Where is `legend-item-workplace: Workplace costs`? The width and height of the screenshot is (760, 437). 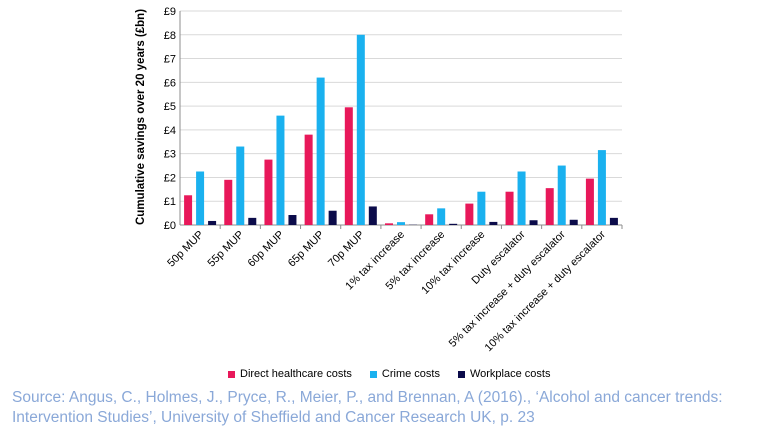
legend-item-workplace: Workplace costs is located at coordinates (504, 374).